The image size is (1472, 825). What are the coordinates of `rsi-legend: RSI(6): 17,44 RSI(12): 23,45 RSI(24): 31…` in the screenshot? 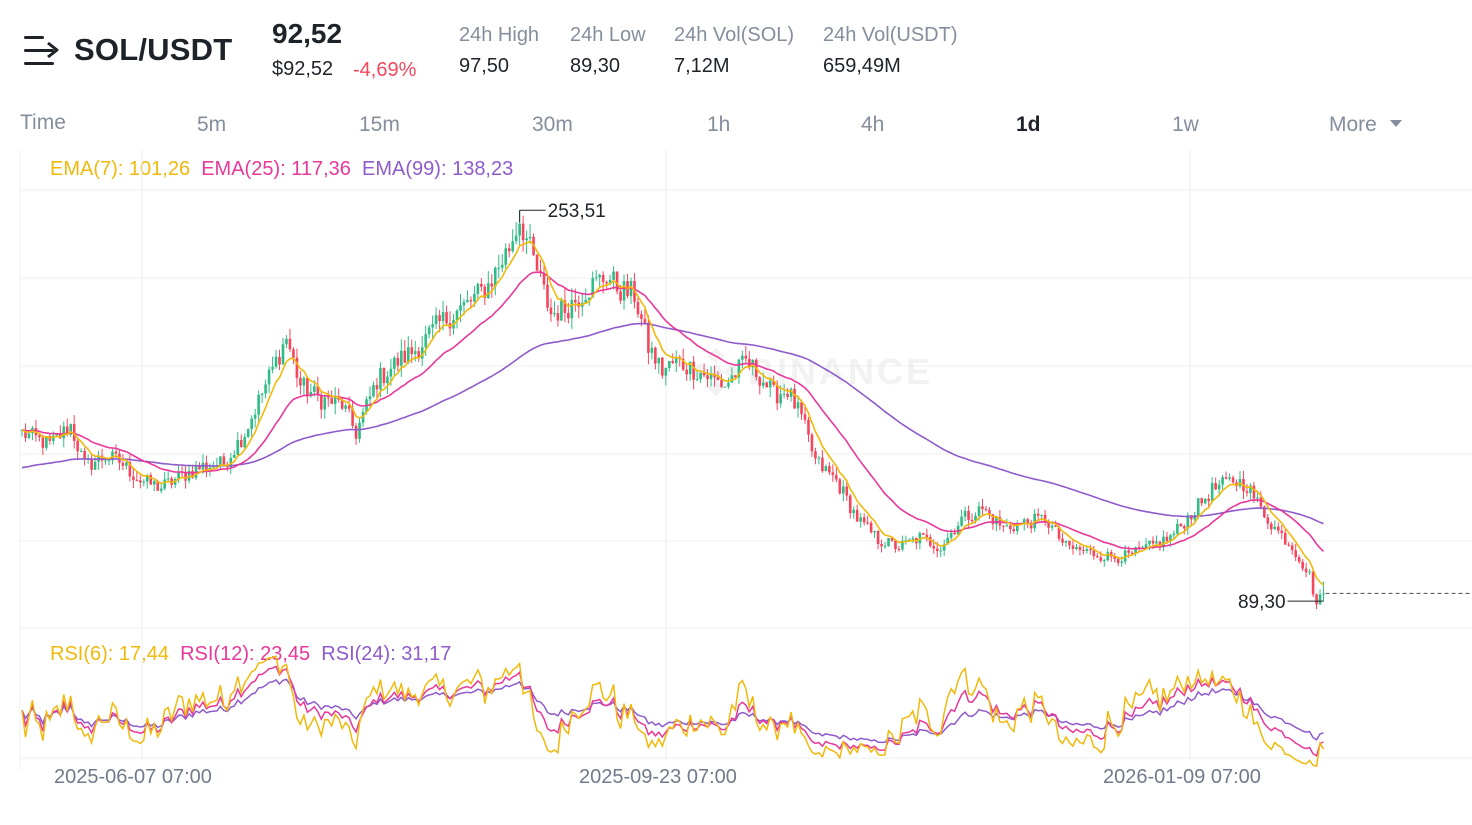 It's located at (250, 654).